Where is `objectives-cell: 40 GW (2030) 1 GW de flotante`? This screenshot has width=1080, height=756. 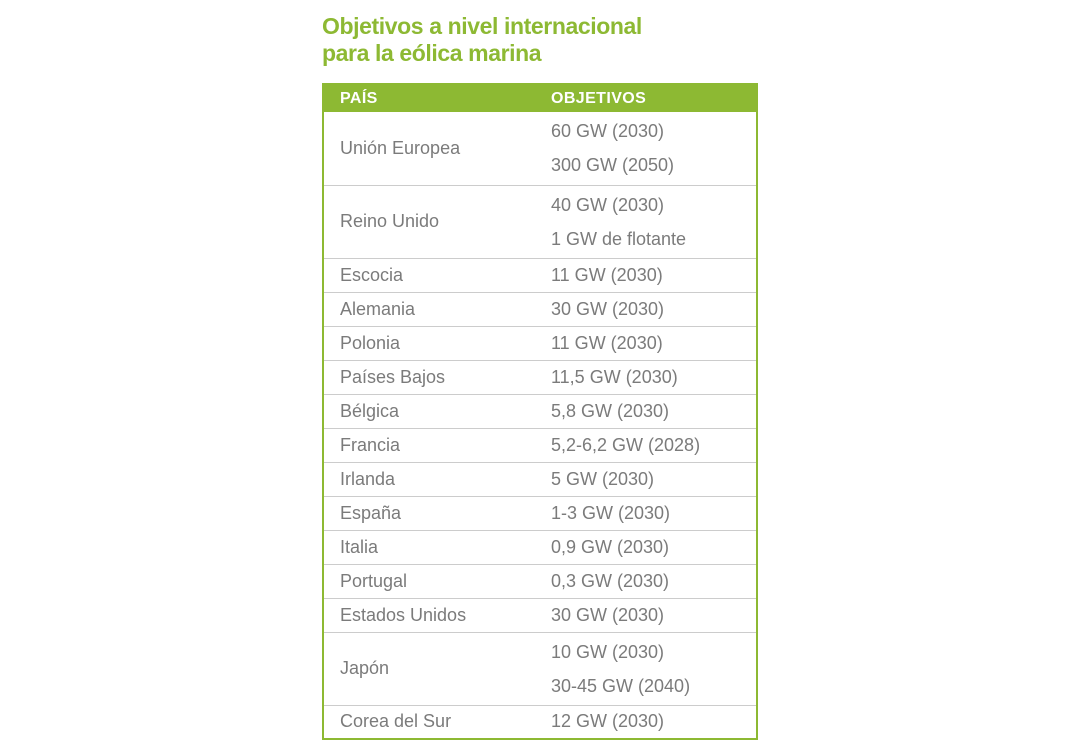 objectives-cell: 40 GW (2030) 1 GW de flotante is located at coordinates (651, 221).